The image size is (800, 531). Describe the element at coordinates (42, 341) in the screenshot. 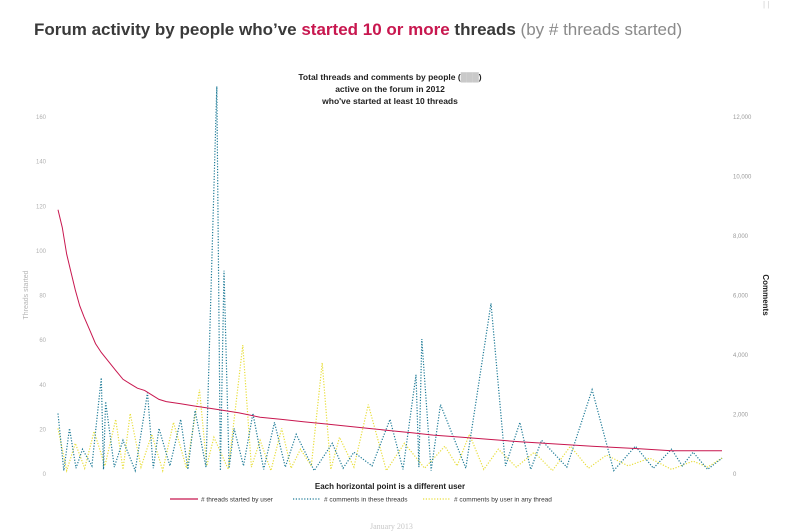

I see `y-left-tick-label: 60` at that location.